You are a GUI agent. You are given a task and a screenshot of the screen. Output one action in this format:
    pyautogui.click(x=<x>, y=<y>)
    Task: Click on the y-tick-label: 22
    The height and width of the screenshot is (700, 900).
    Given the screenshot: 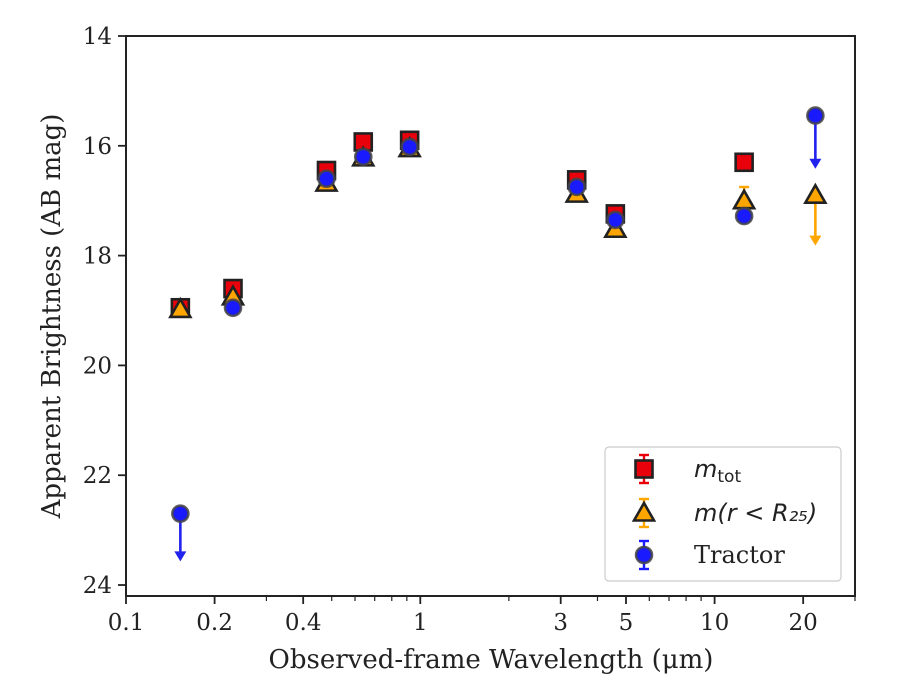 What is the action you would take?
    pyautogui.click(x=97, y=476)
    